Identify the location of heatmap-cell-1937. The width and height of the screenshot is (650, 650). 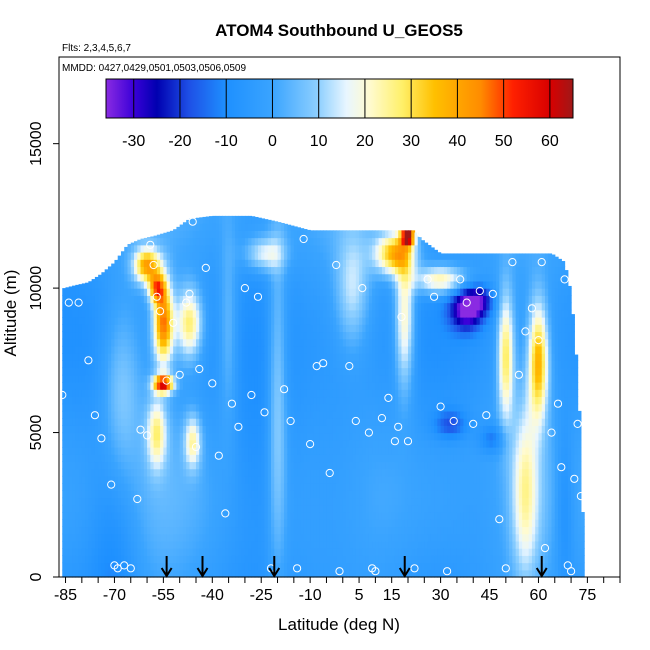
(201, 386).